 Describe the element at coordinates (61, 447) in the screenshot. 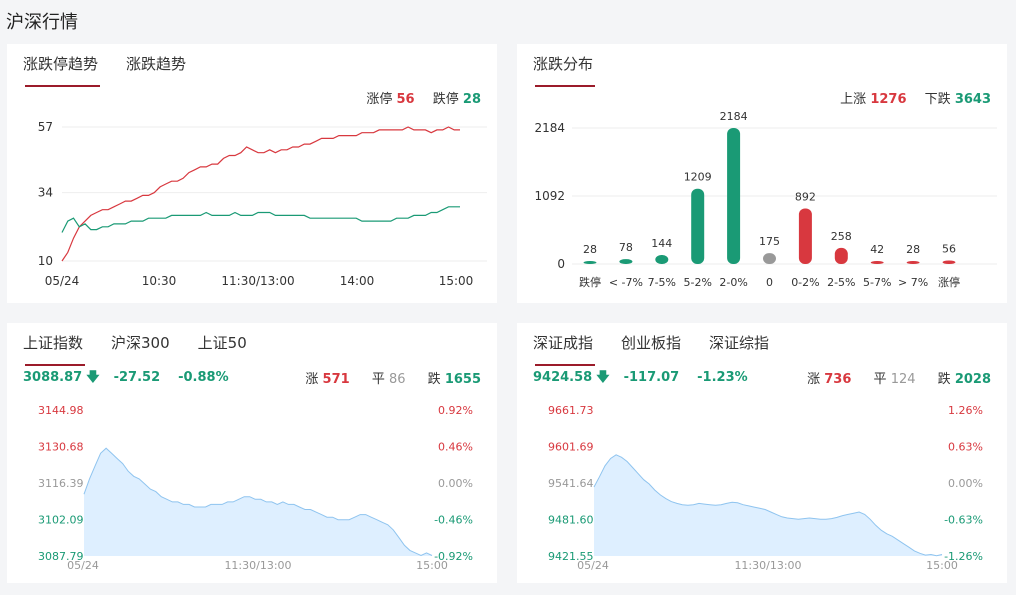

I see `y-tick-label-left: 3130.68` at that location.